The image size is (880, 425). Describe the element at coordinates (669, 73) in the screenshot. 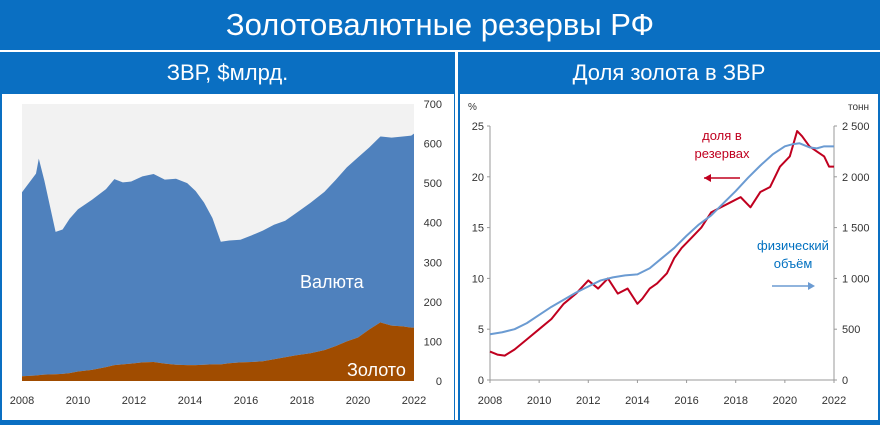

I see `right-chart-title: Доля золота в ЗВР` at that location.